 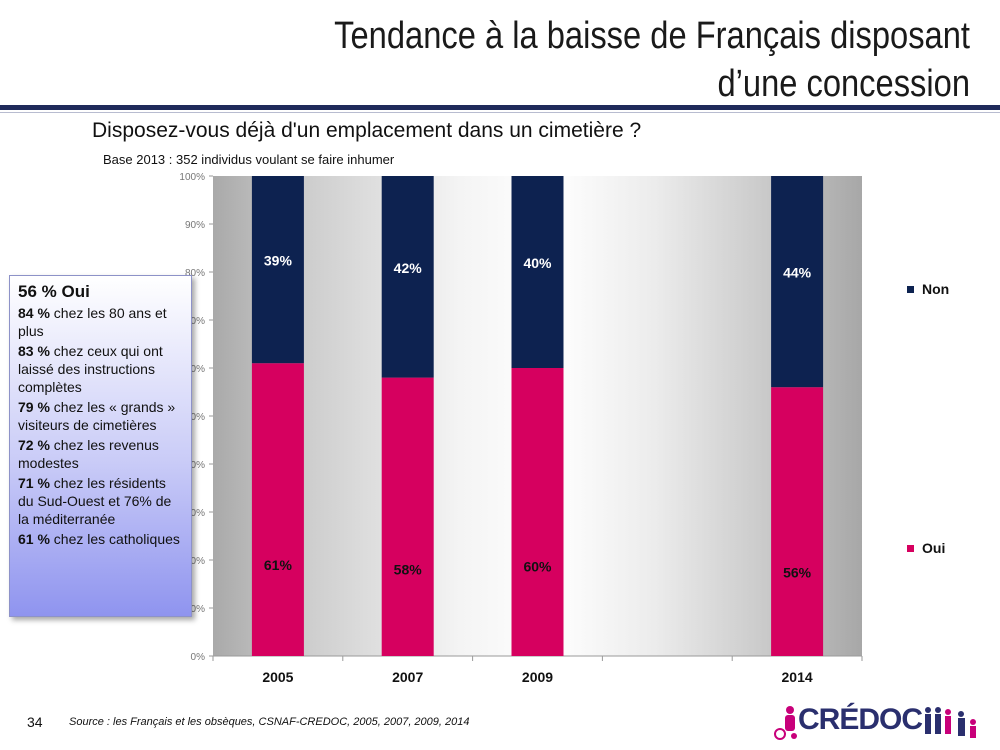 What do you see at coordinates (935, 289) in the screenshot?
I see `legend-non-label: Non` at bounding box center [935, 289].